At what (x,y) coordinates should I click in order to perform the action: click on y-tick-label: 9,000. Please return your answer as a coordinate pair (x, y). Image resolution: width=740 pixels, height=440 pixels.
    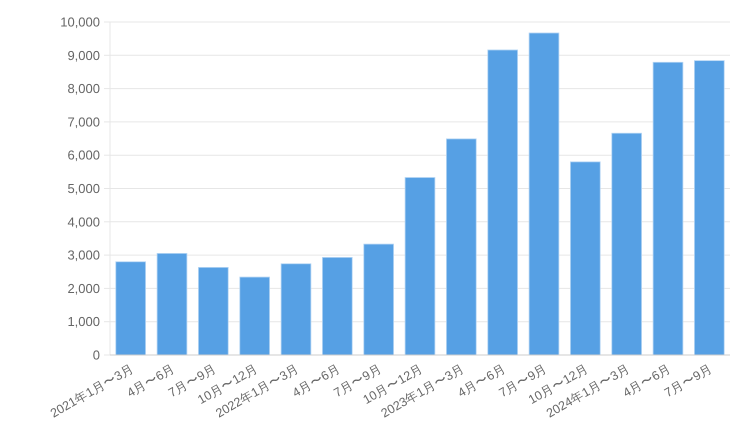
    Looking at the image, I should click on (83, 55).